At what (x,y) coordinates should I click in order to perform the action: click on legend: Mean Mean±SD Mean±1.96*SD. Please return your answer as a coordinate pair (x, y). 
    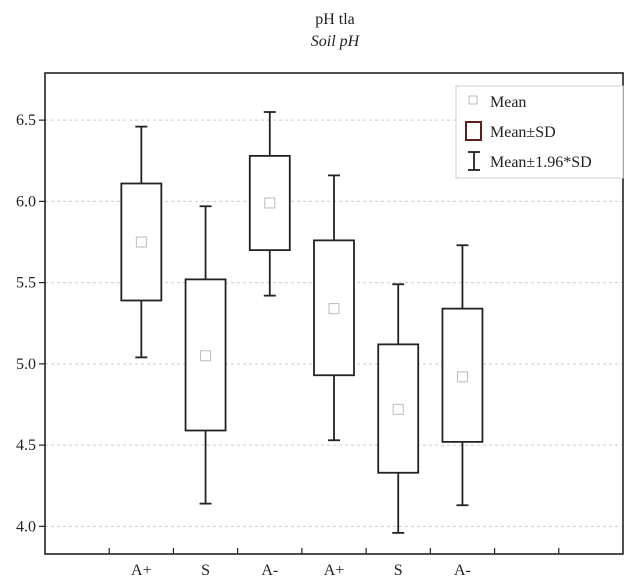
    Looking at the image, I should click on (539, 132).